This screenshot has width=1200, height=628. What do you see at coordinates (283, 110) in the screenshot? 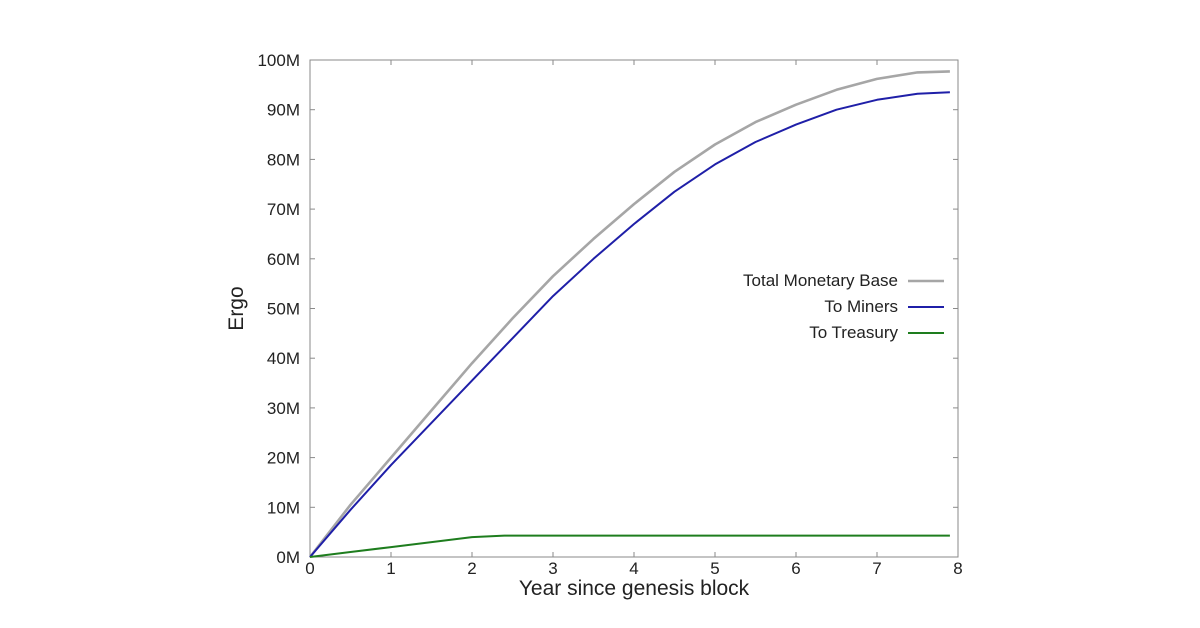
I see `y-tick-label: 90M` at bounding box center [283, 110].